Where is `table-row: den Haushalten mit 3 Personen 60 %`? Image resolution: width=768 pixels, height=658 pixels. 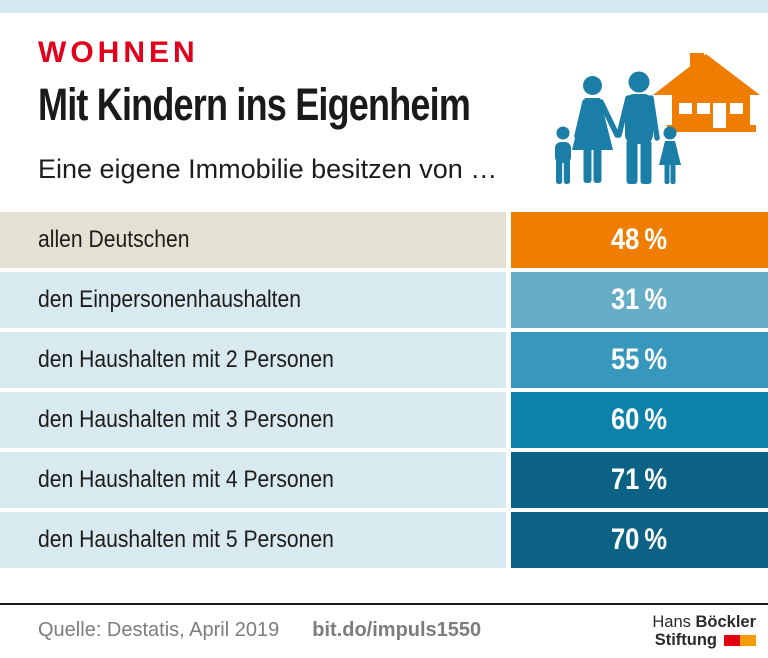
table-row: den Haushalten mit 3 Personen 60 % is located at coordinates (384, 420).